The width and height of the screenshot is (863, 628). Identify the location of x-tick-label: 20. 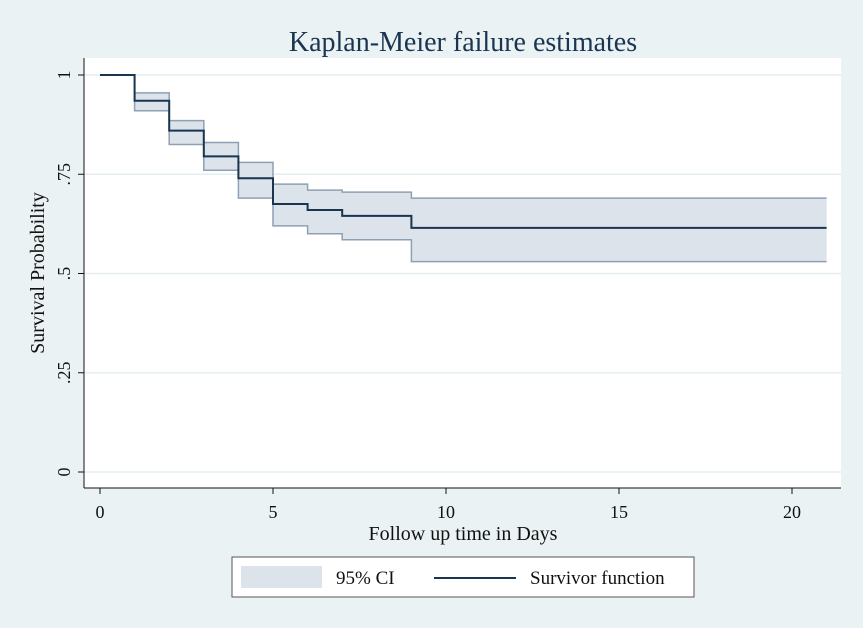
(792, 512).